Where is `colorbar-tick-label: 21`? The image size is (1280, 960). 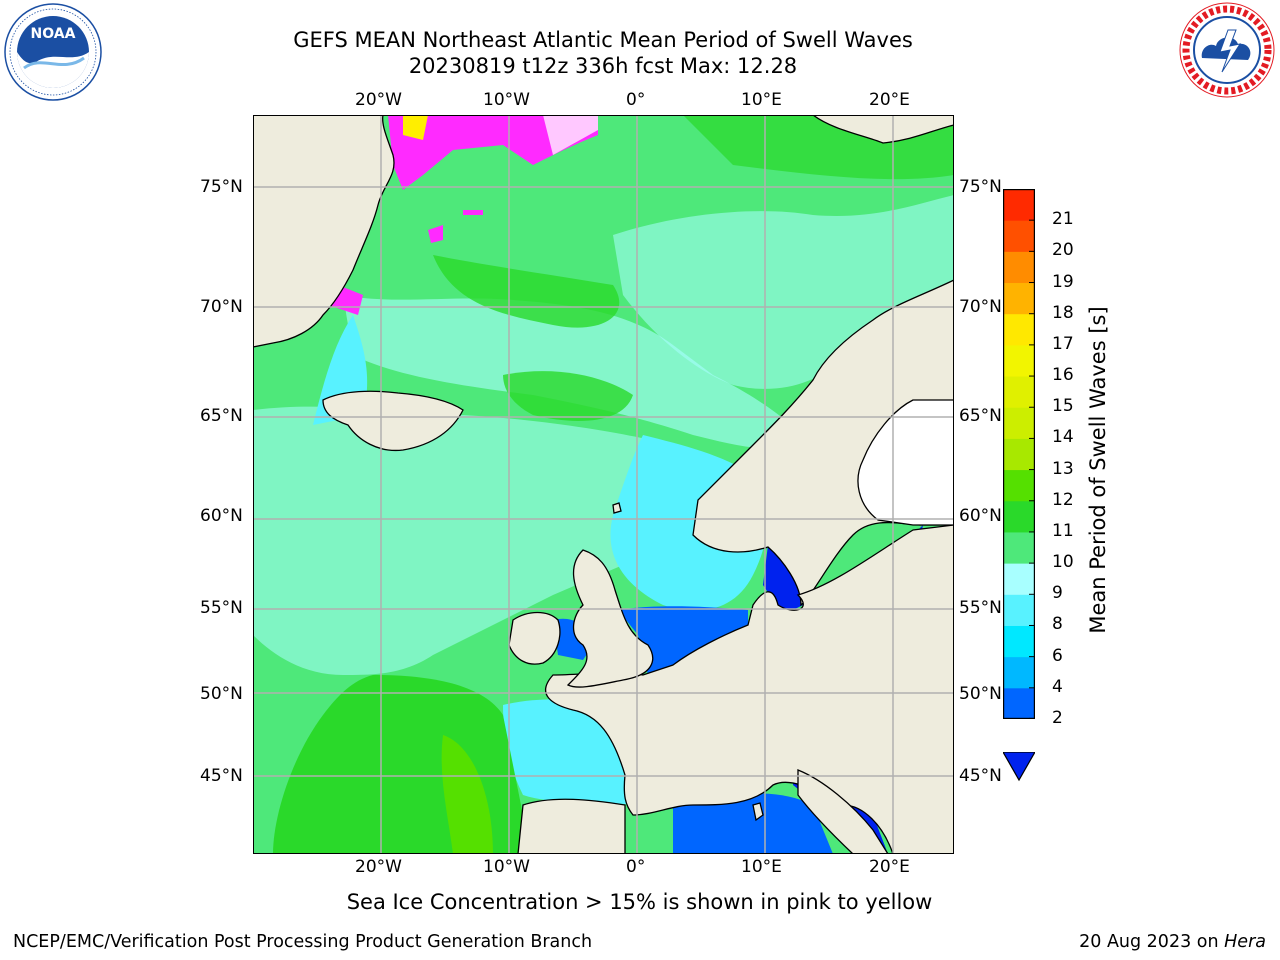
colorbar-tick-label: 21 is located at coordinates (1063, 219).